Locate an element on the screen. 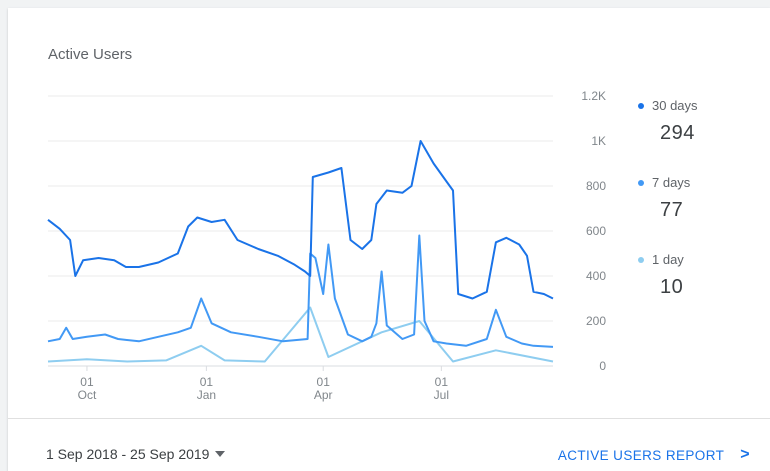  date-range-selector: 1 Sep 2018 - 25 Sep 2019 is located at coordinates (136, 454).